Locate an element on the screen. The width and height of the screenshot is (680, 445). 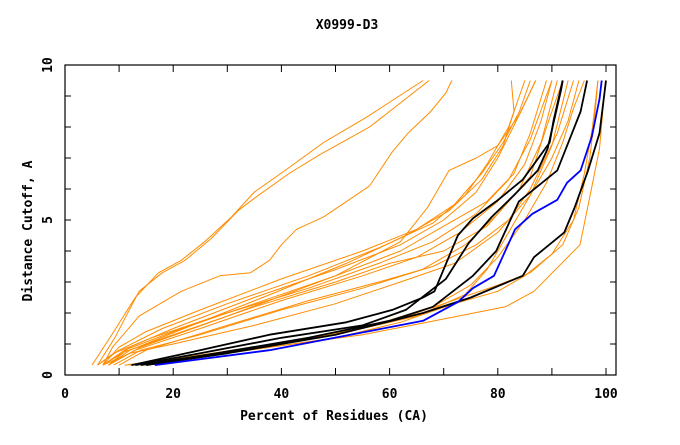
x-tick-label: 100 is located at coordinates (606, 394).